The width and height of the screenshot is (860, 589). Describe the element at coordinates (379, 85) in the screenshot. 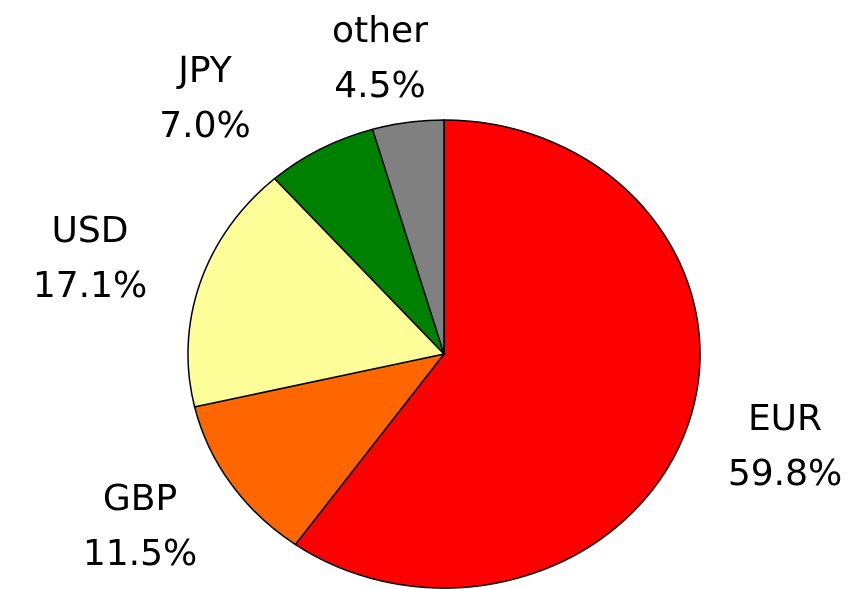

I see `slice-value-label: 4.5%` at that location.